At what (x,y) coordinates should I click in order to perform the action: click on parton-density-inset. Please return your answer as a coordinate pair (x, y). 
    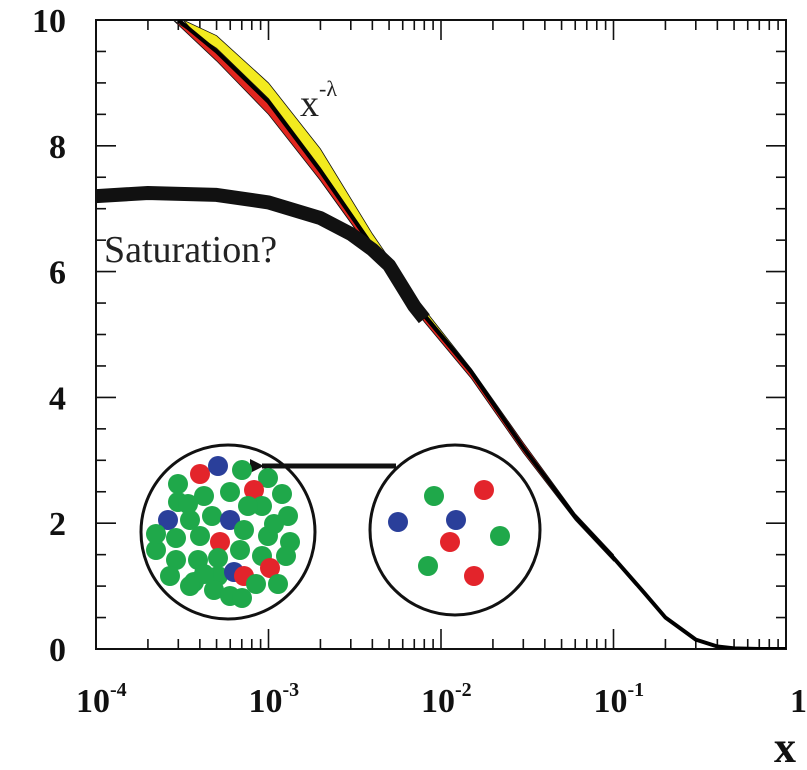
    Looking at the image, I should click on (340, 532).